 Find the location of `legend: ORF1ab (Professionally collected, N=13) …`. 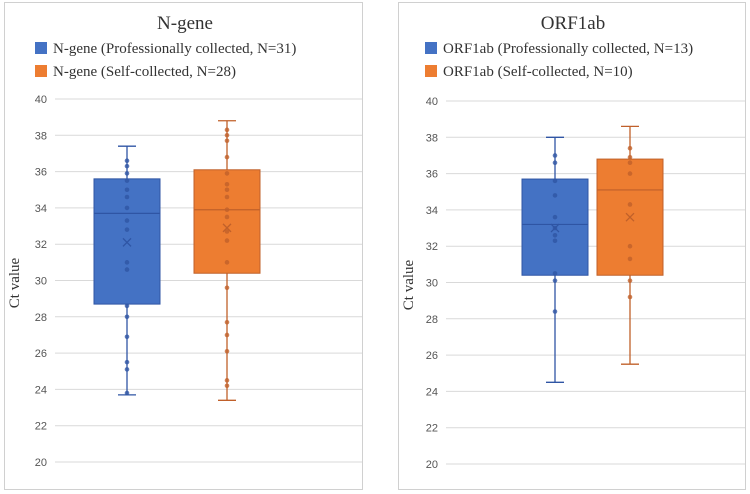

legend: ORF1ab (Professionally collected, N=13) … is located at coordinates (559, 60).